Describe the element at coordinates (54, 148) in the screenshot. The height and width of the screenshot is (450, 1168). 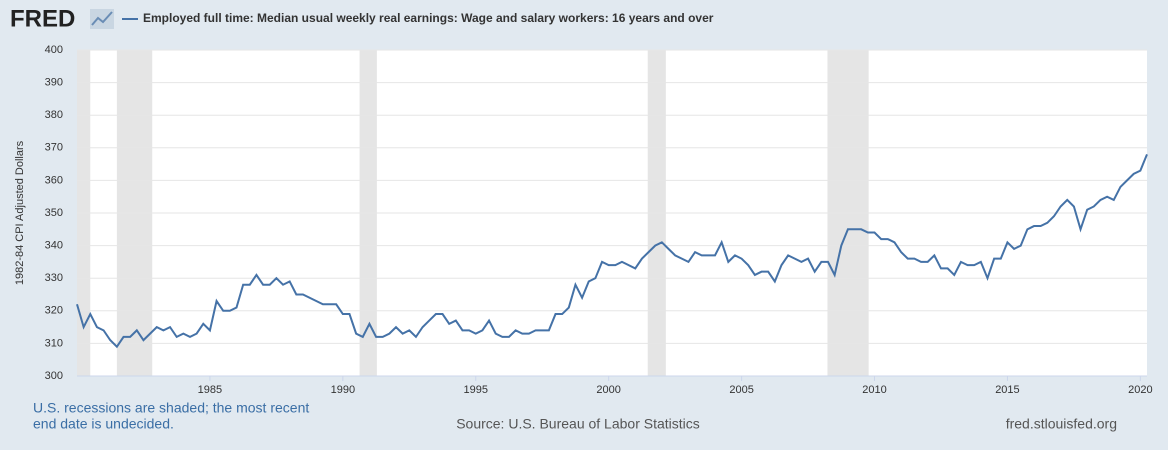
I see `y-tick-label: 370` at that location.